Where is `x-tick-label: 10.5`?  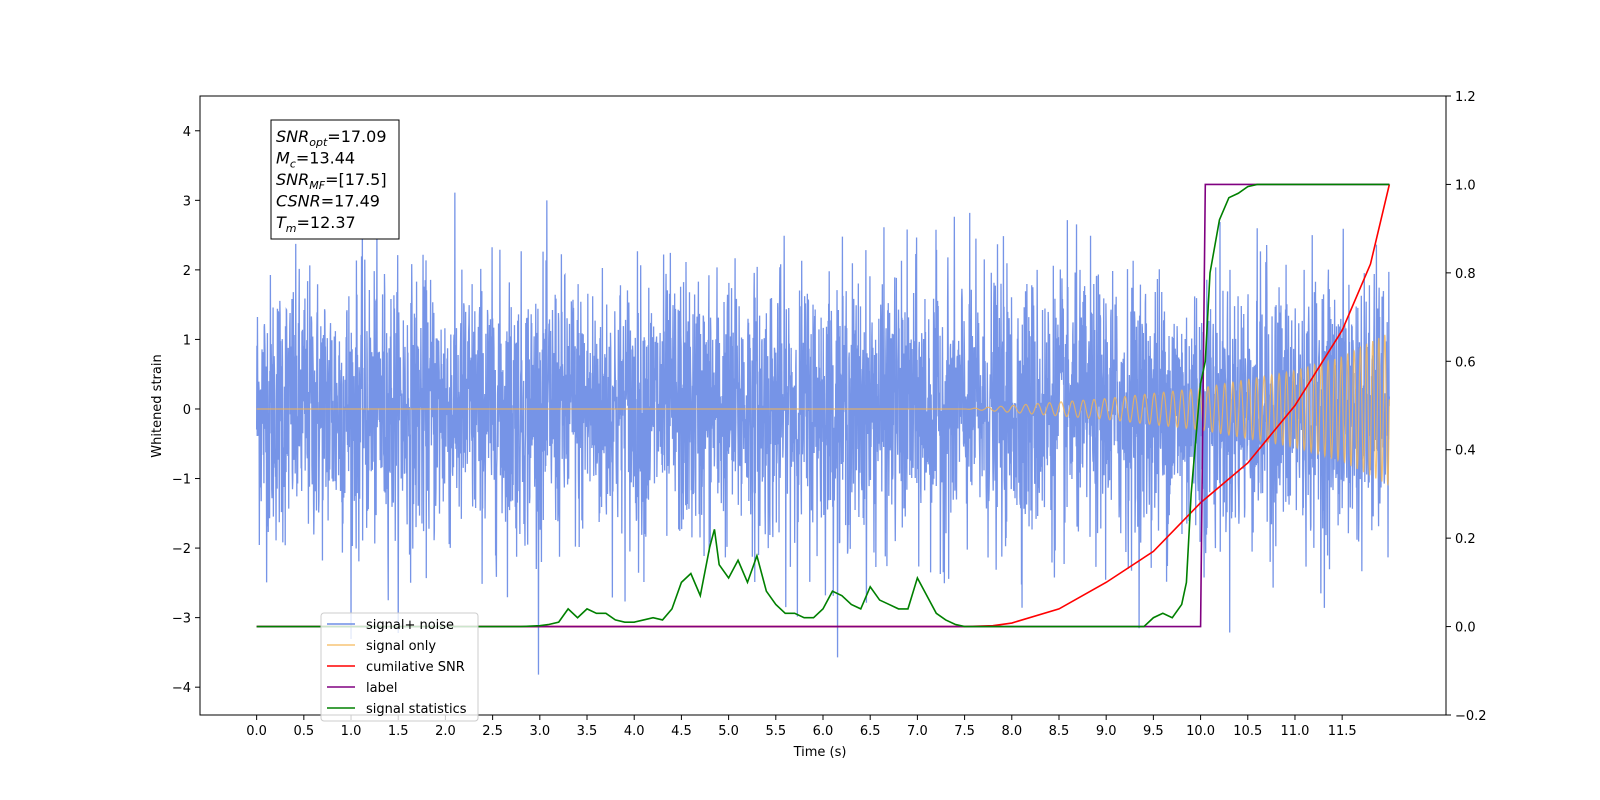
x-tick-label: 10.5 is located at coordinates (1247, 731).